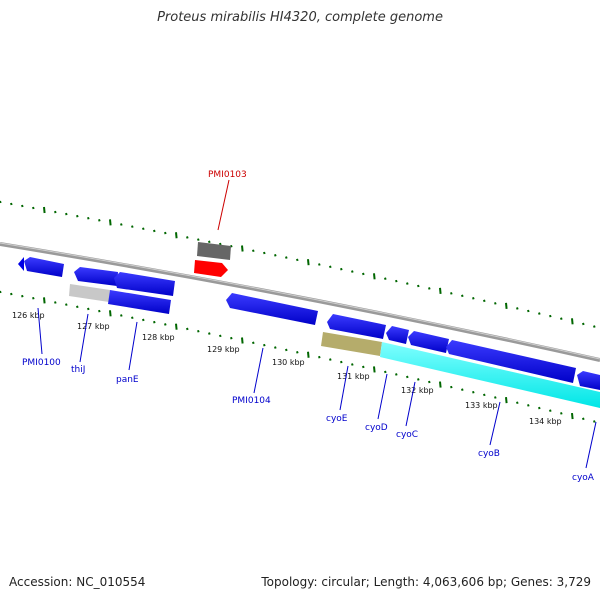 The height and width of the screenshot is (600, 600). What do you see at coordinates (28, 315) in the screenshot?
I see `scale-label: 126 kbp` at bounding box center [28, 315].